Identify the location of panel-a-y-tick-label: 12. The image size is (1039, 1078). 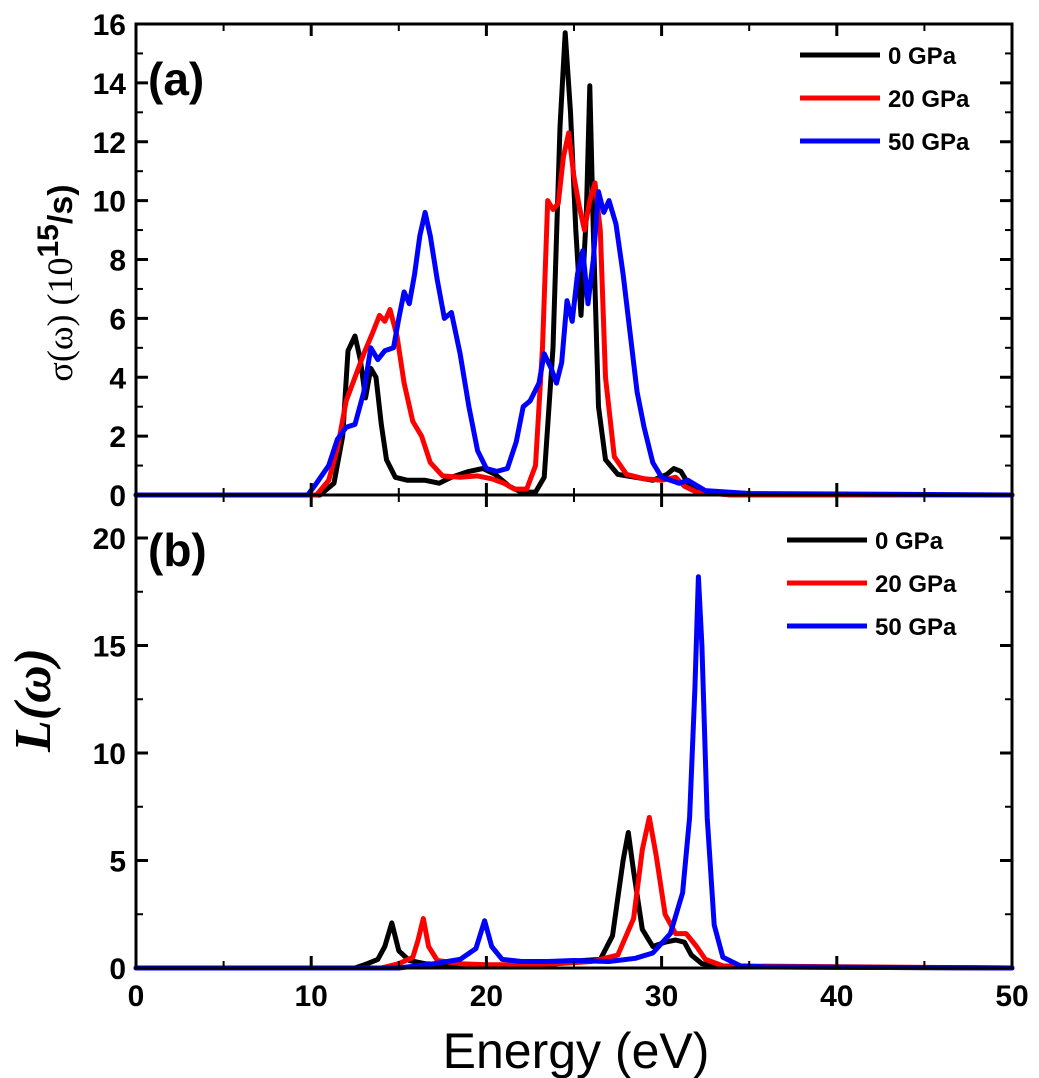
(109, 143).